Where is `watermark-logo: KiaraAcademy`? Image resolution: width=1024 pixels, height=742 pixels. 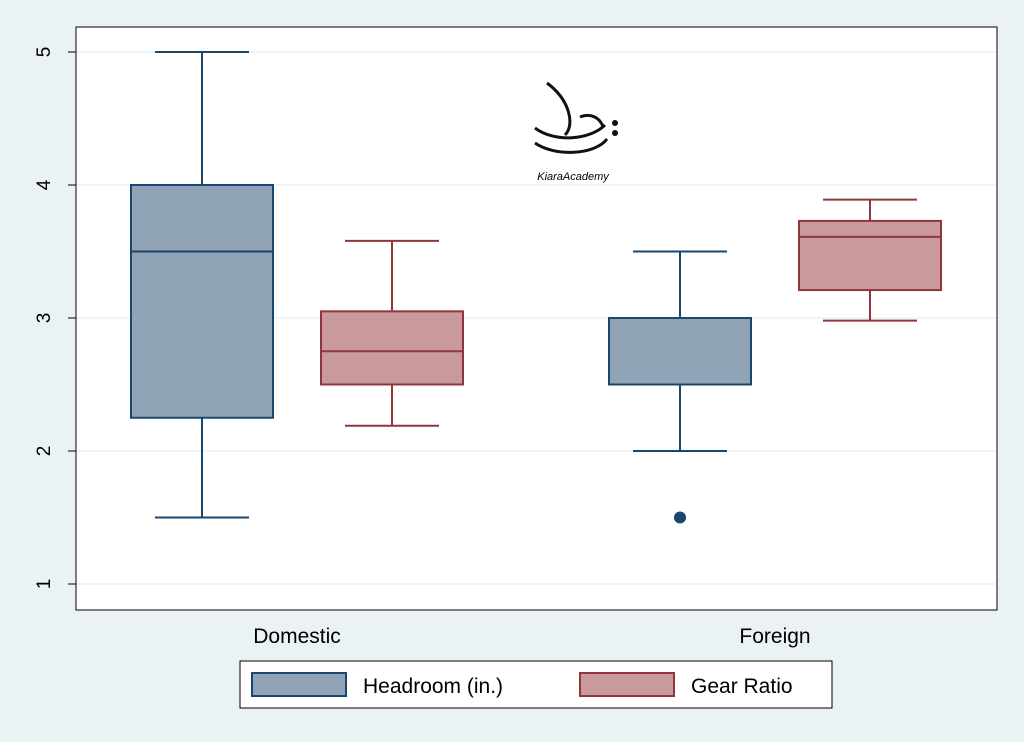 watermark-logo: KiaraAcademy is located at coordinates (576, 132).